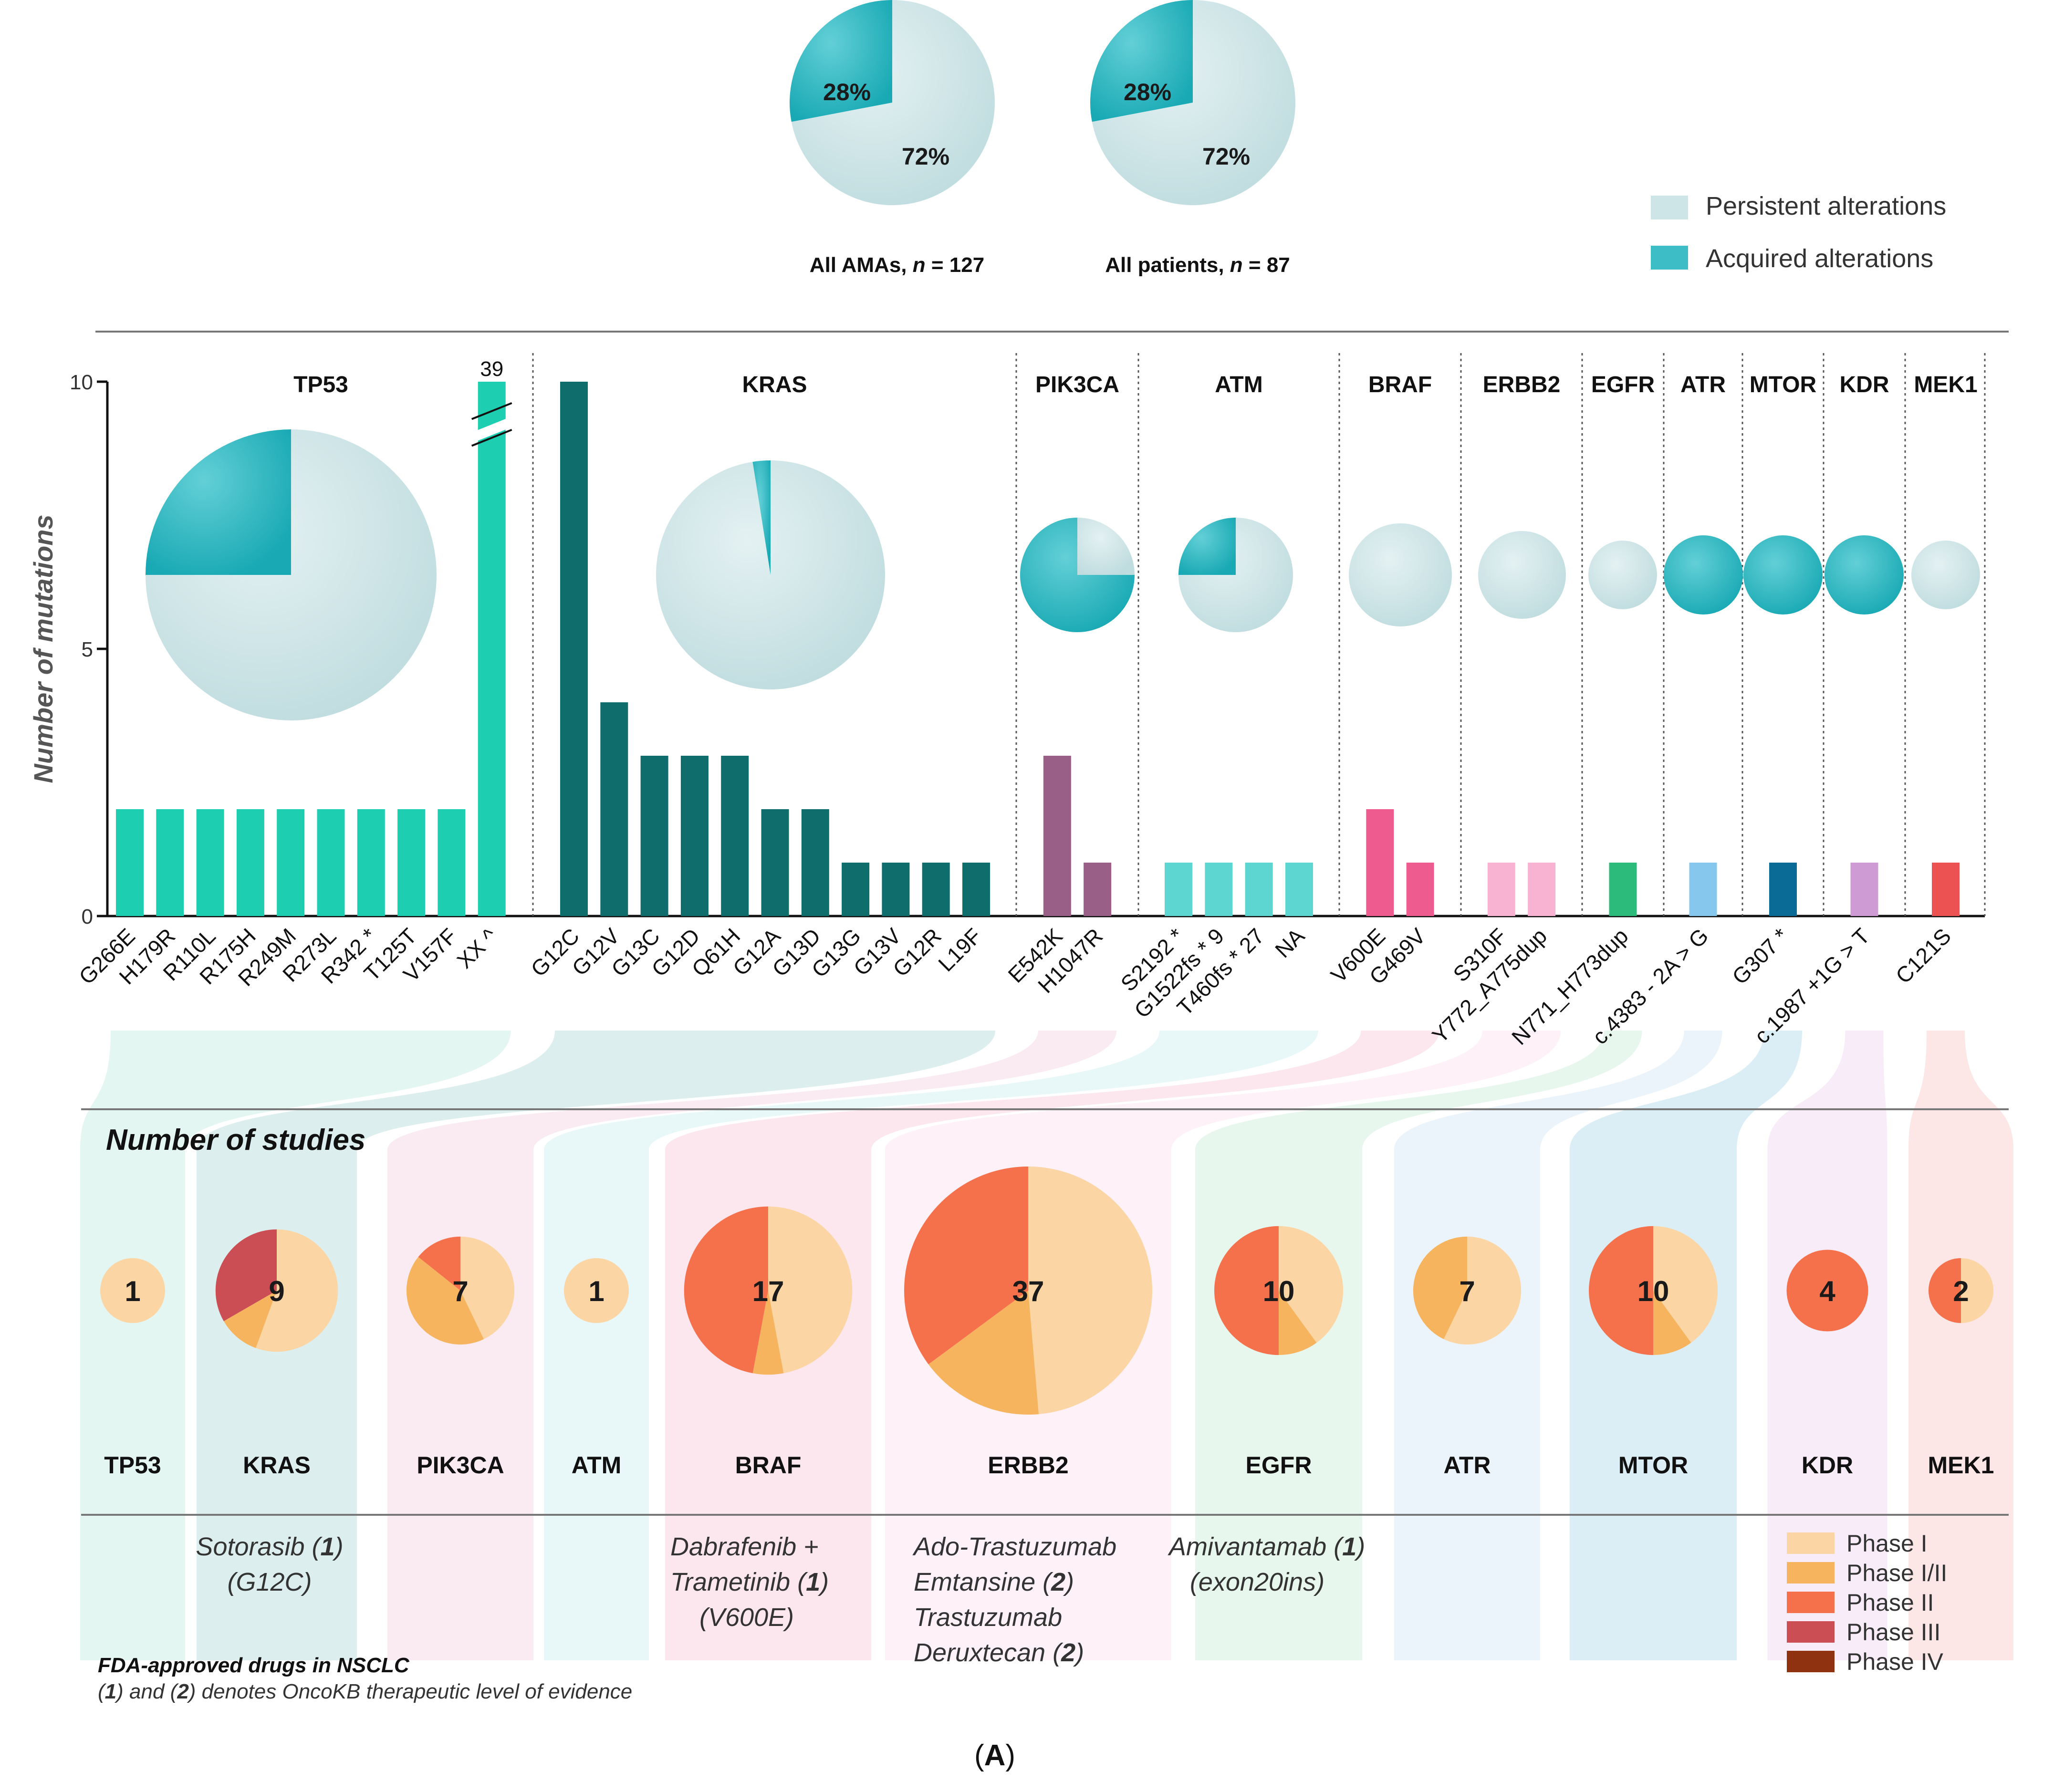  Describe the element at coordinates (291, 862) in the screenshot. I see `bar-tp53-r249m` at that location.